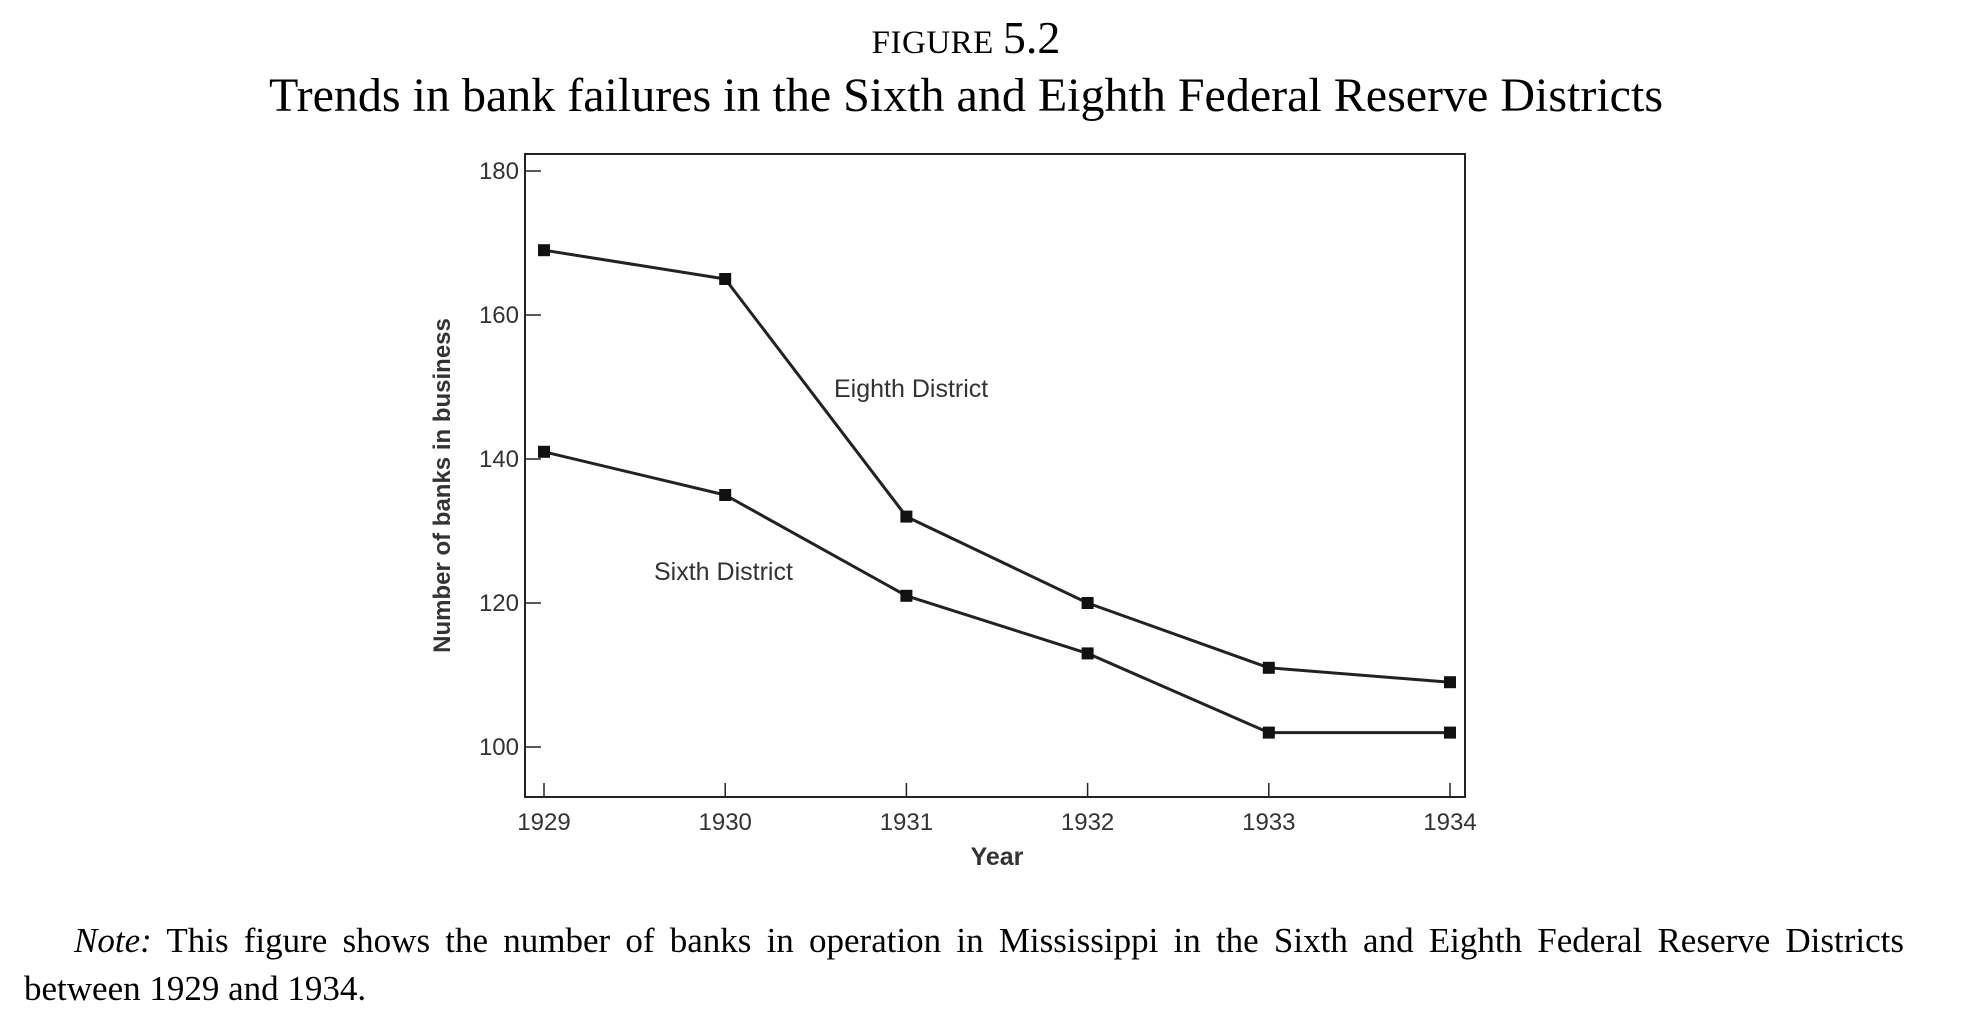  Describe the element at coordinates (723, 572) in the screenshot. I see `series-label-sixth-district: Sixth District` at that location.